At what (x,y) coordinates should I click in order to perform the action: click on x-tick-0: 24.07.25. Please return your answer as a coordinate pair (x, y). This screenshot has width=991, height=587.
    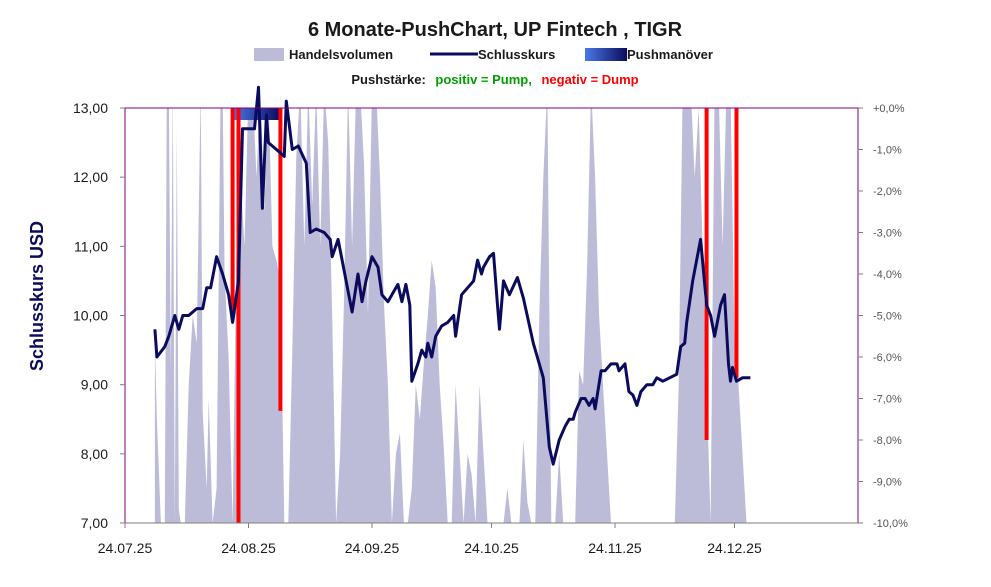
    Looking at the image, I should click on (125, 548).